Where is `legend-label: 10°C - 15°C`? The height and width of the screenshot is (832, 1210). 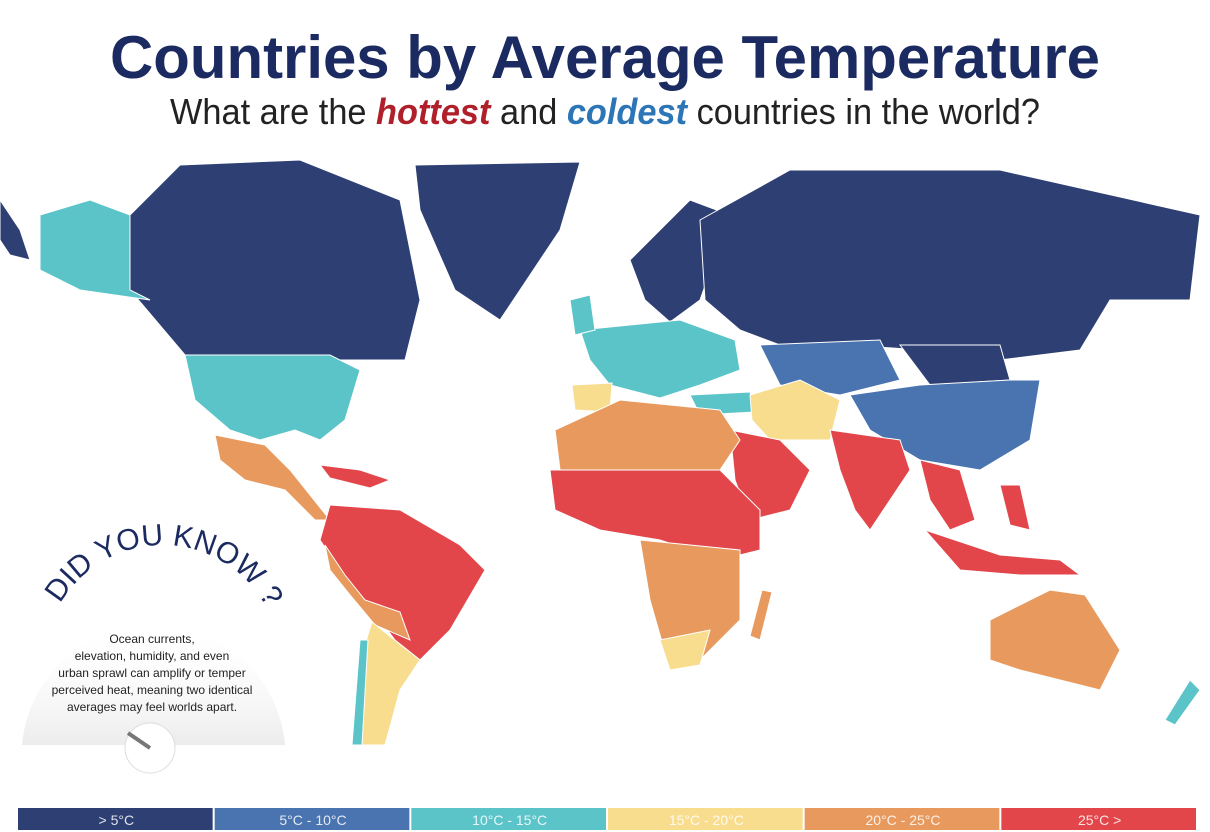
legend-label: 10°C - 15°C is located at coordinates (509, 820).